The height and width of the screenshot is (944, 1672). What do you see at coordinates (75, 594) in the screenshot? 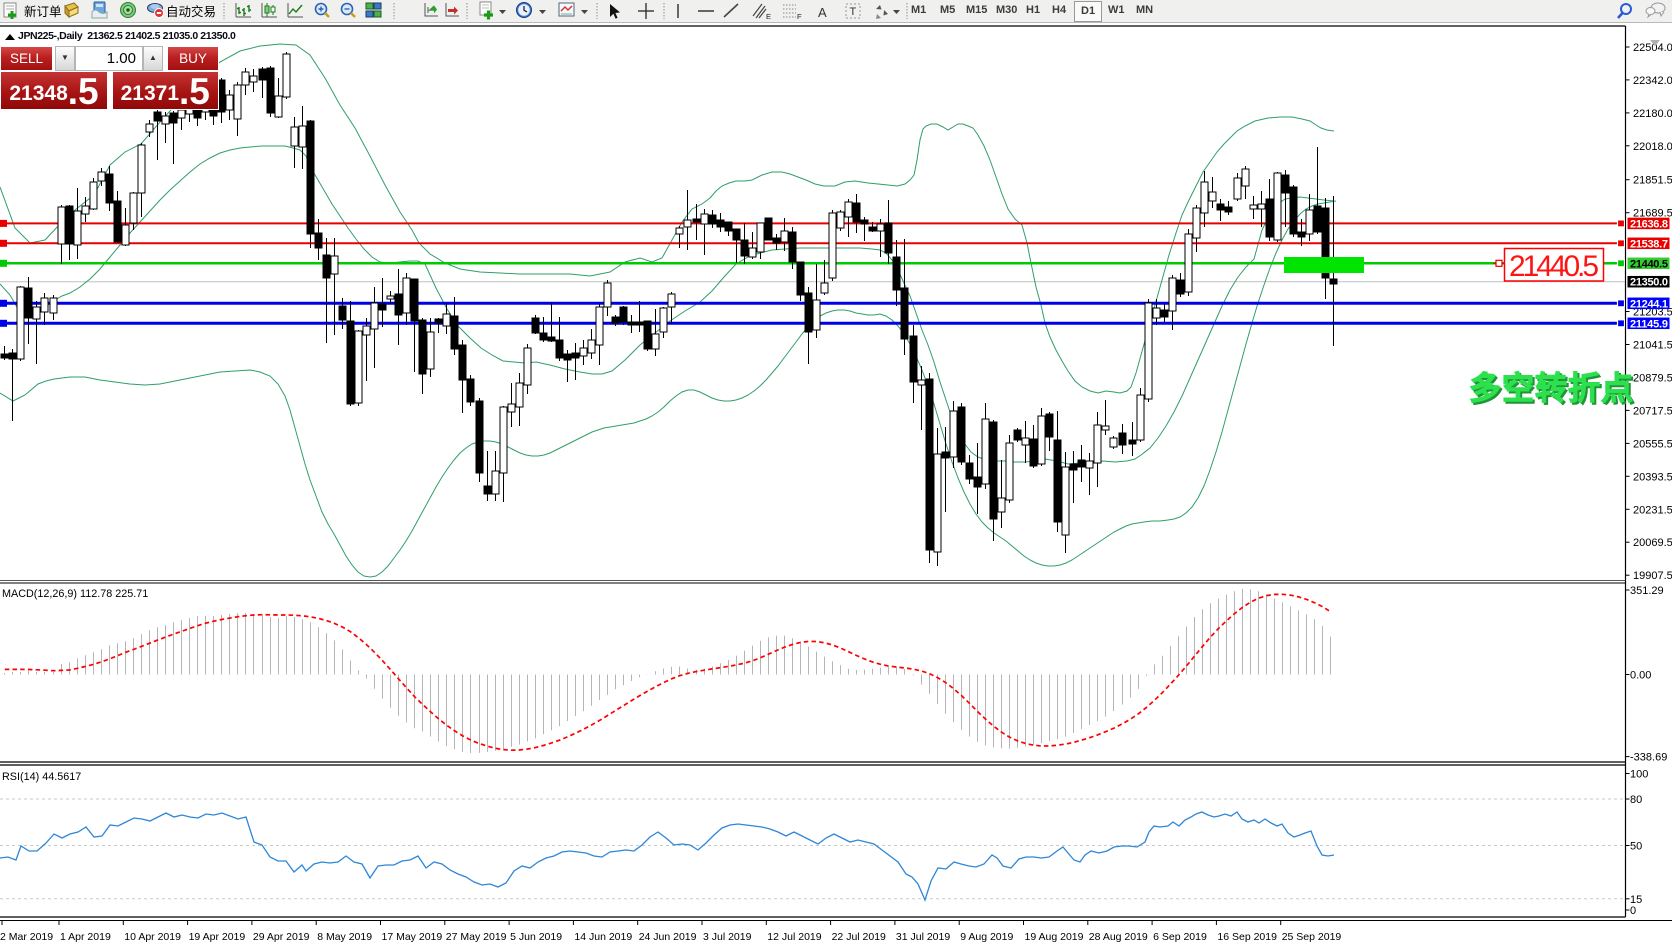
I see `svg-text: MACD(12,26,9) 112.78 225.71` at bounding box center [75, 594].